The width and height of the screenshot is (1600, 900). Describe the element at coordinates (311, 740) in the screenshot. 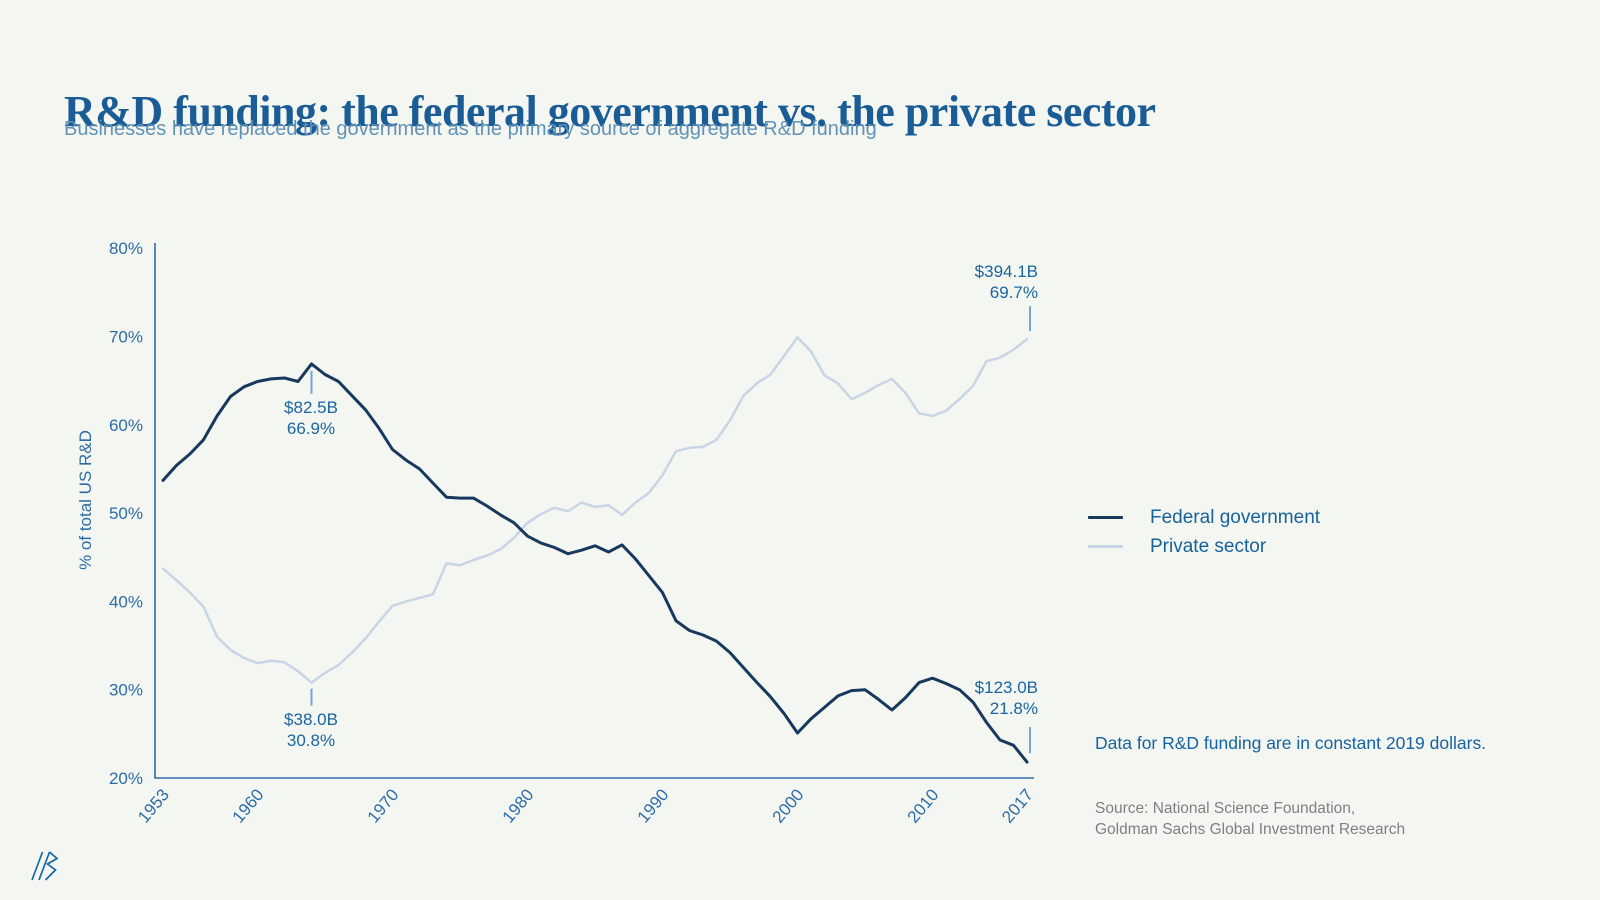

I see `annotation-private-dip-percent: 30.8%` at that location.